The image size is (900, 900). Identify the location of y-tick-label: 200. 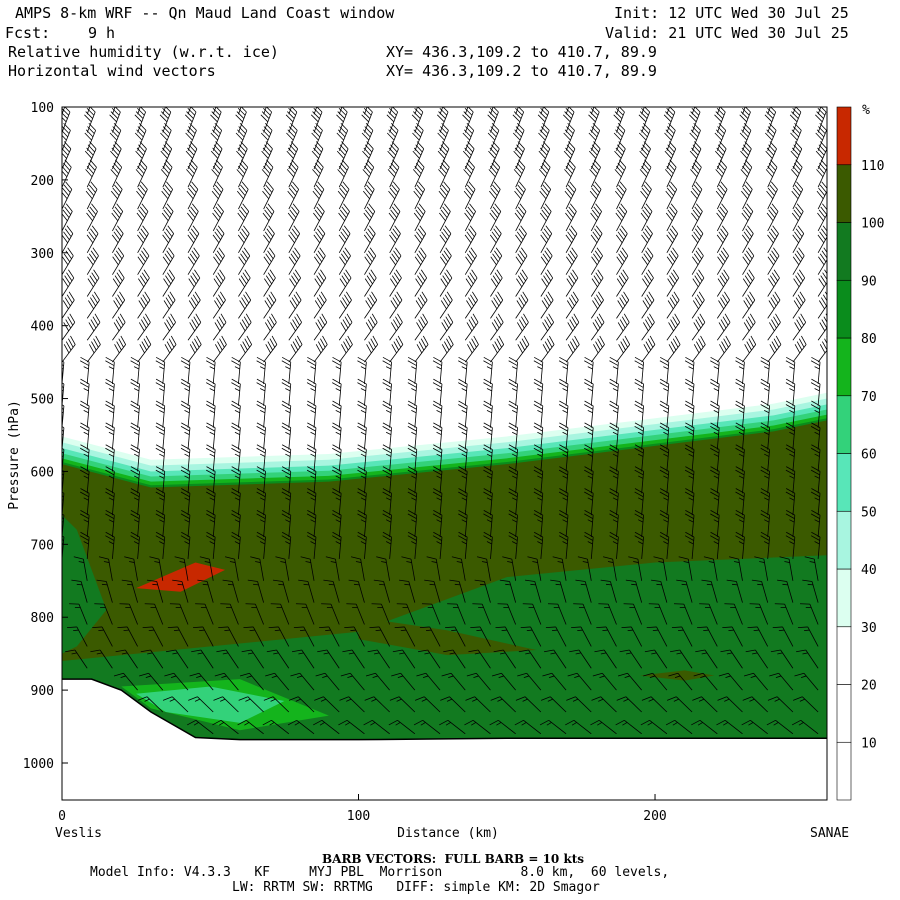
(42, 181).